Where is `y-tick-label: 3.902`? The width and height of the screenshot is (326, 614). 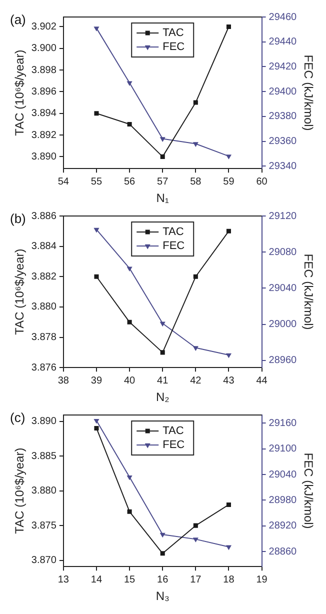
y-tick-label: 3.902 is located at coordinates (44, 26).